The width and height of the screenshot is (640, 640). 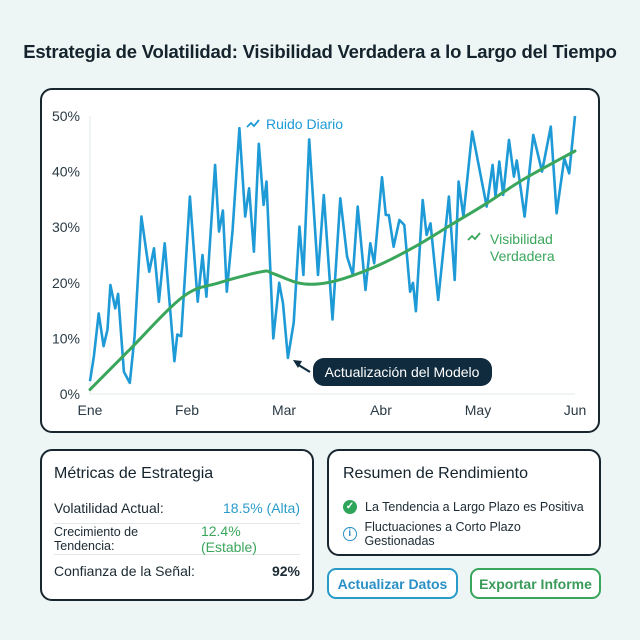 What do you see at coordinates (304, 124) in the screenshot?
I see `legend-ruido-diario: Ruido Diario` at bounding box center [304, 124].